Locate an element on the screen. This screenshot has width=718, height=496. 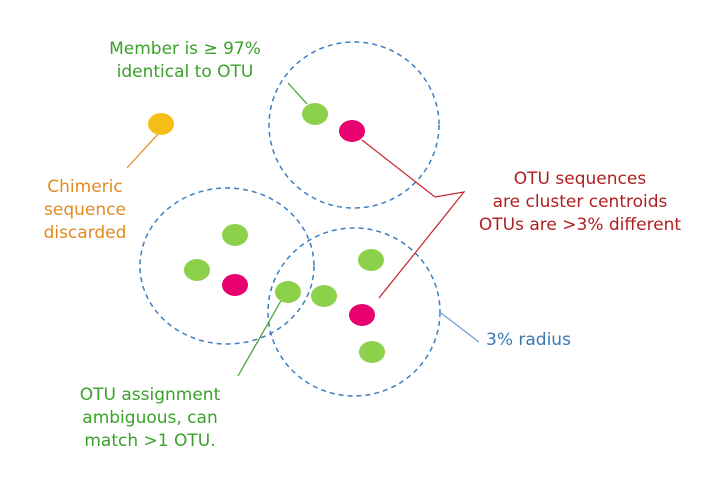
radius-label: 3% radius is located at coordinates (528, 340).